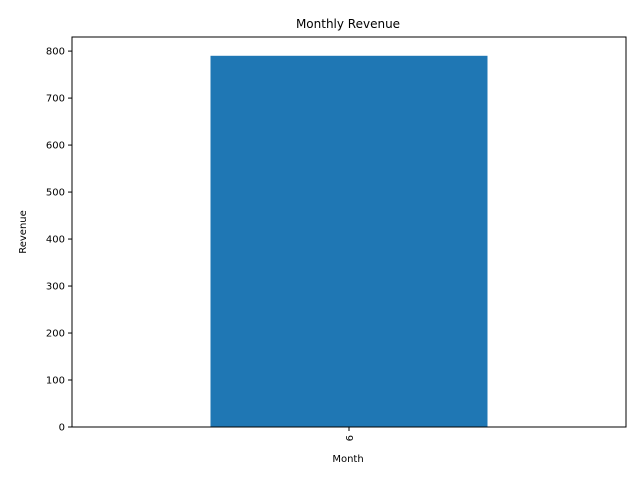 The image size is (640, 480). Describe the element at coordinates (55, 52) in the screenshot. I see `y-tick-label: 800` at that location.